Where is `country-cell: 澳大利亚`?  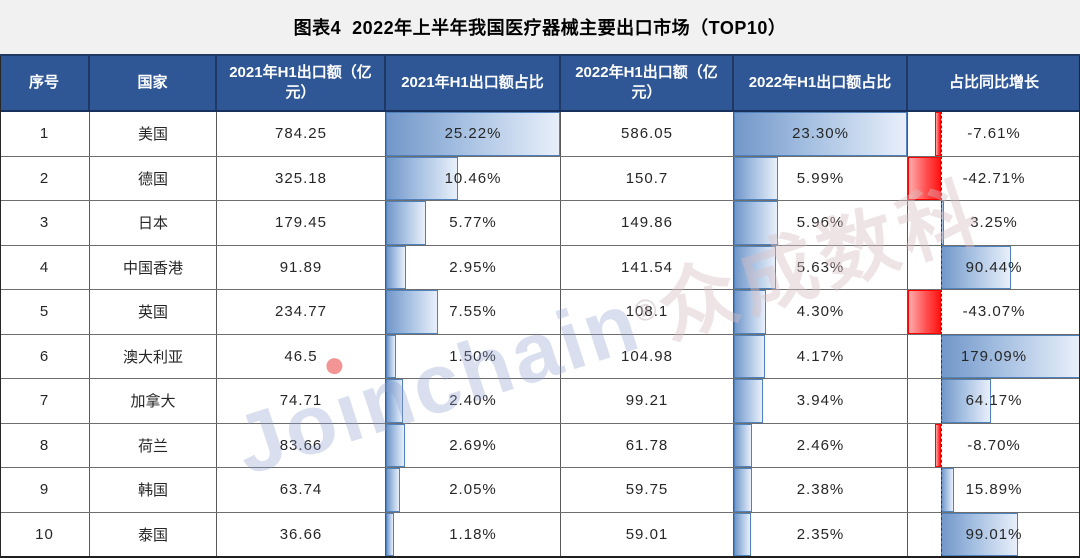 country-cell: 澳大利亚 is located at coordinates (153, 356).